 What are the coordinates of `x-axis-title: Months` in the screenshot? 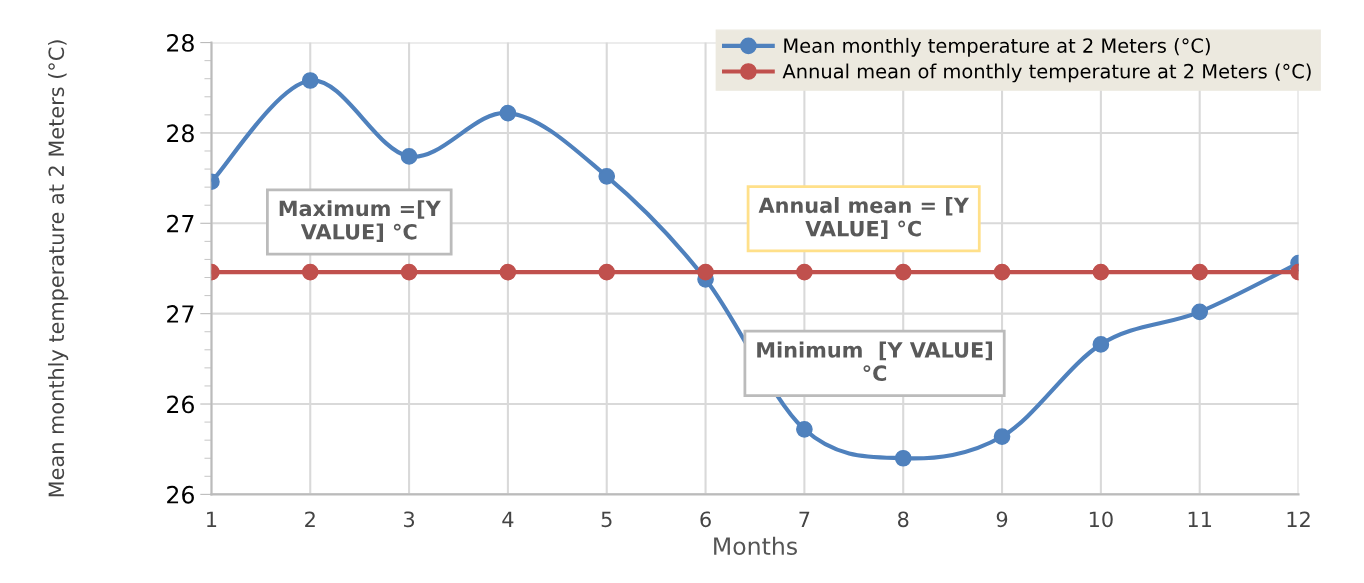 It's located at (755, 546).